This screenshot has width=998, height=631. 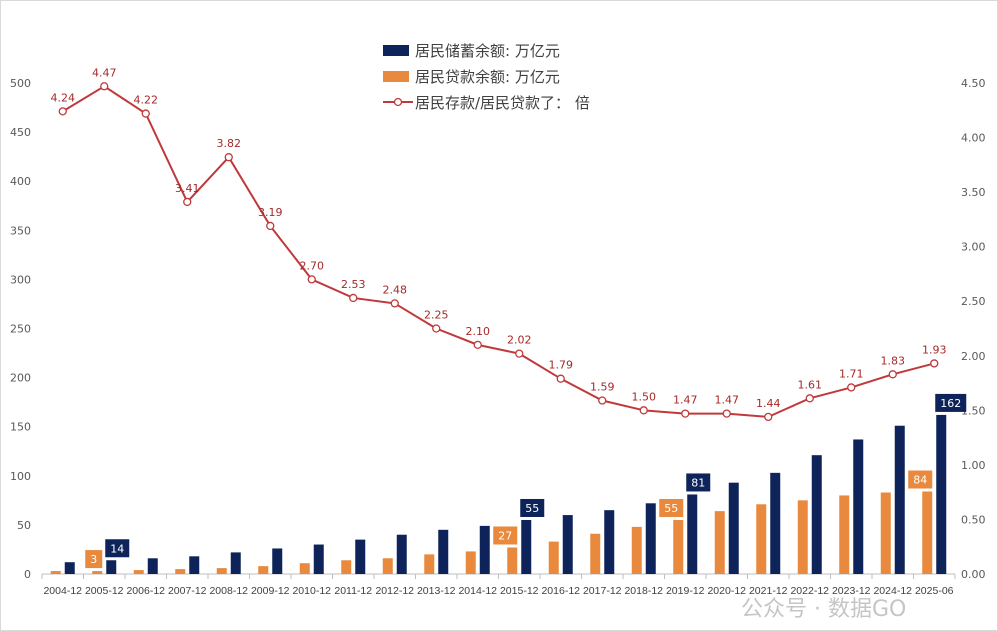 I want to click on x-tick-label: 2011-12, so click(x=353, y=591).